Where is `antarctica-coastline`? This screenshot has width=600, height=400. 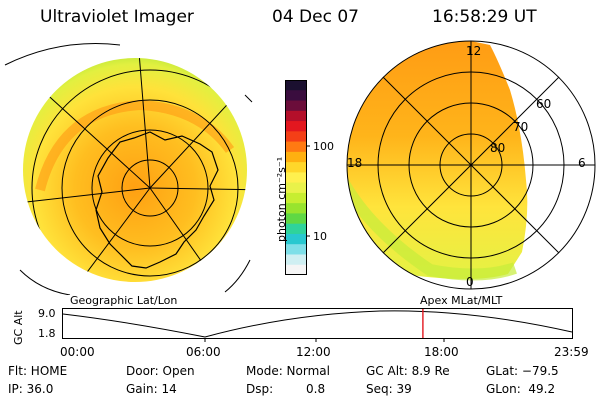
antarctica-coastline is located at coordinates (157, 200).